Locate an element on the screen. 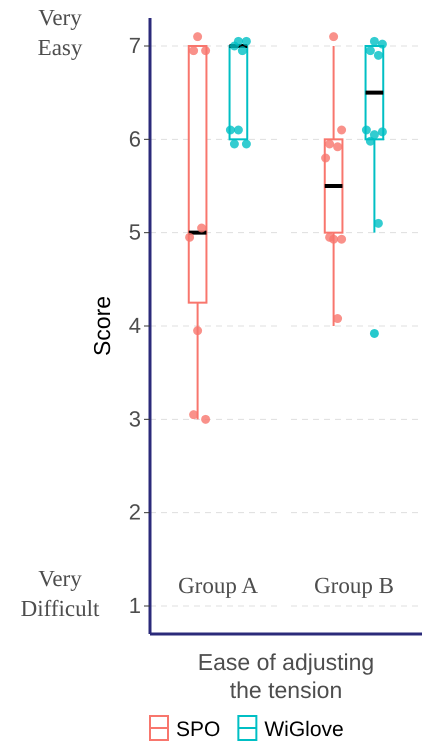 This screenshot has height=751, width=425. y-tick-label: 5 is located at coordinates (134, 232).